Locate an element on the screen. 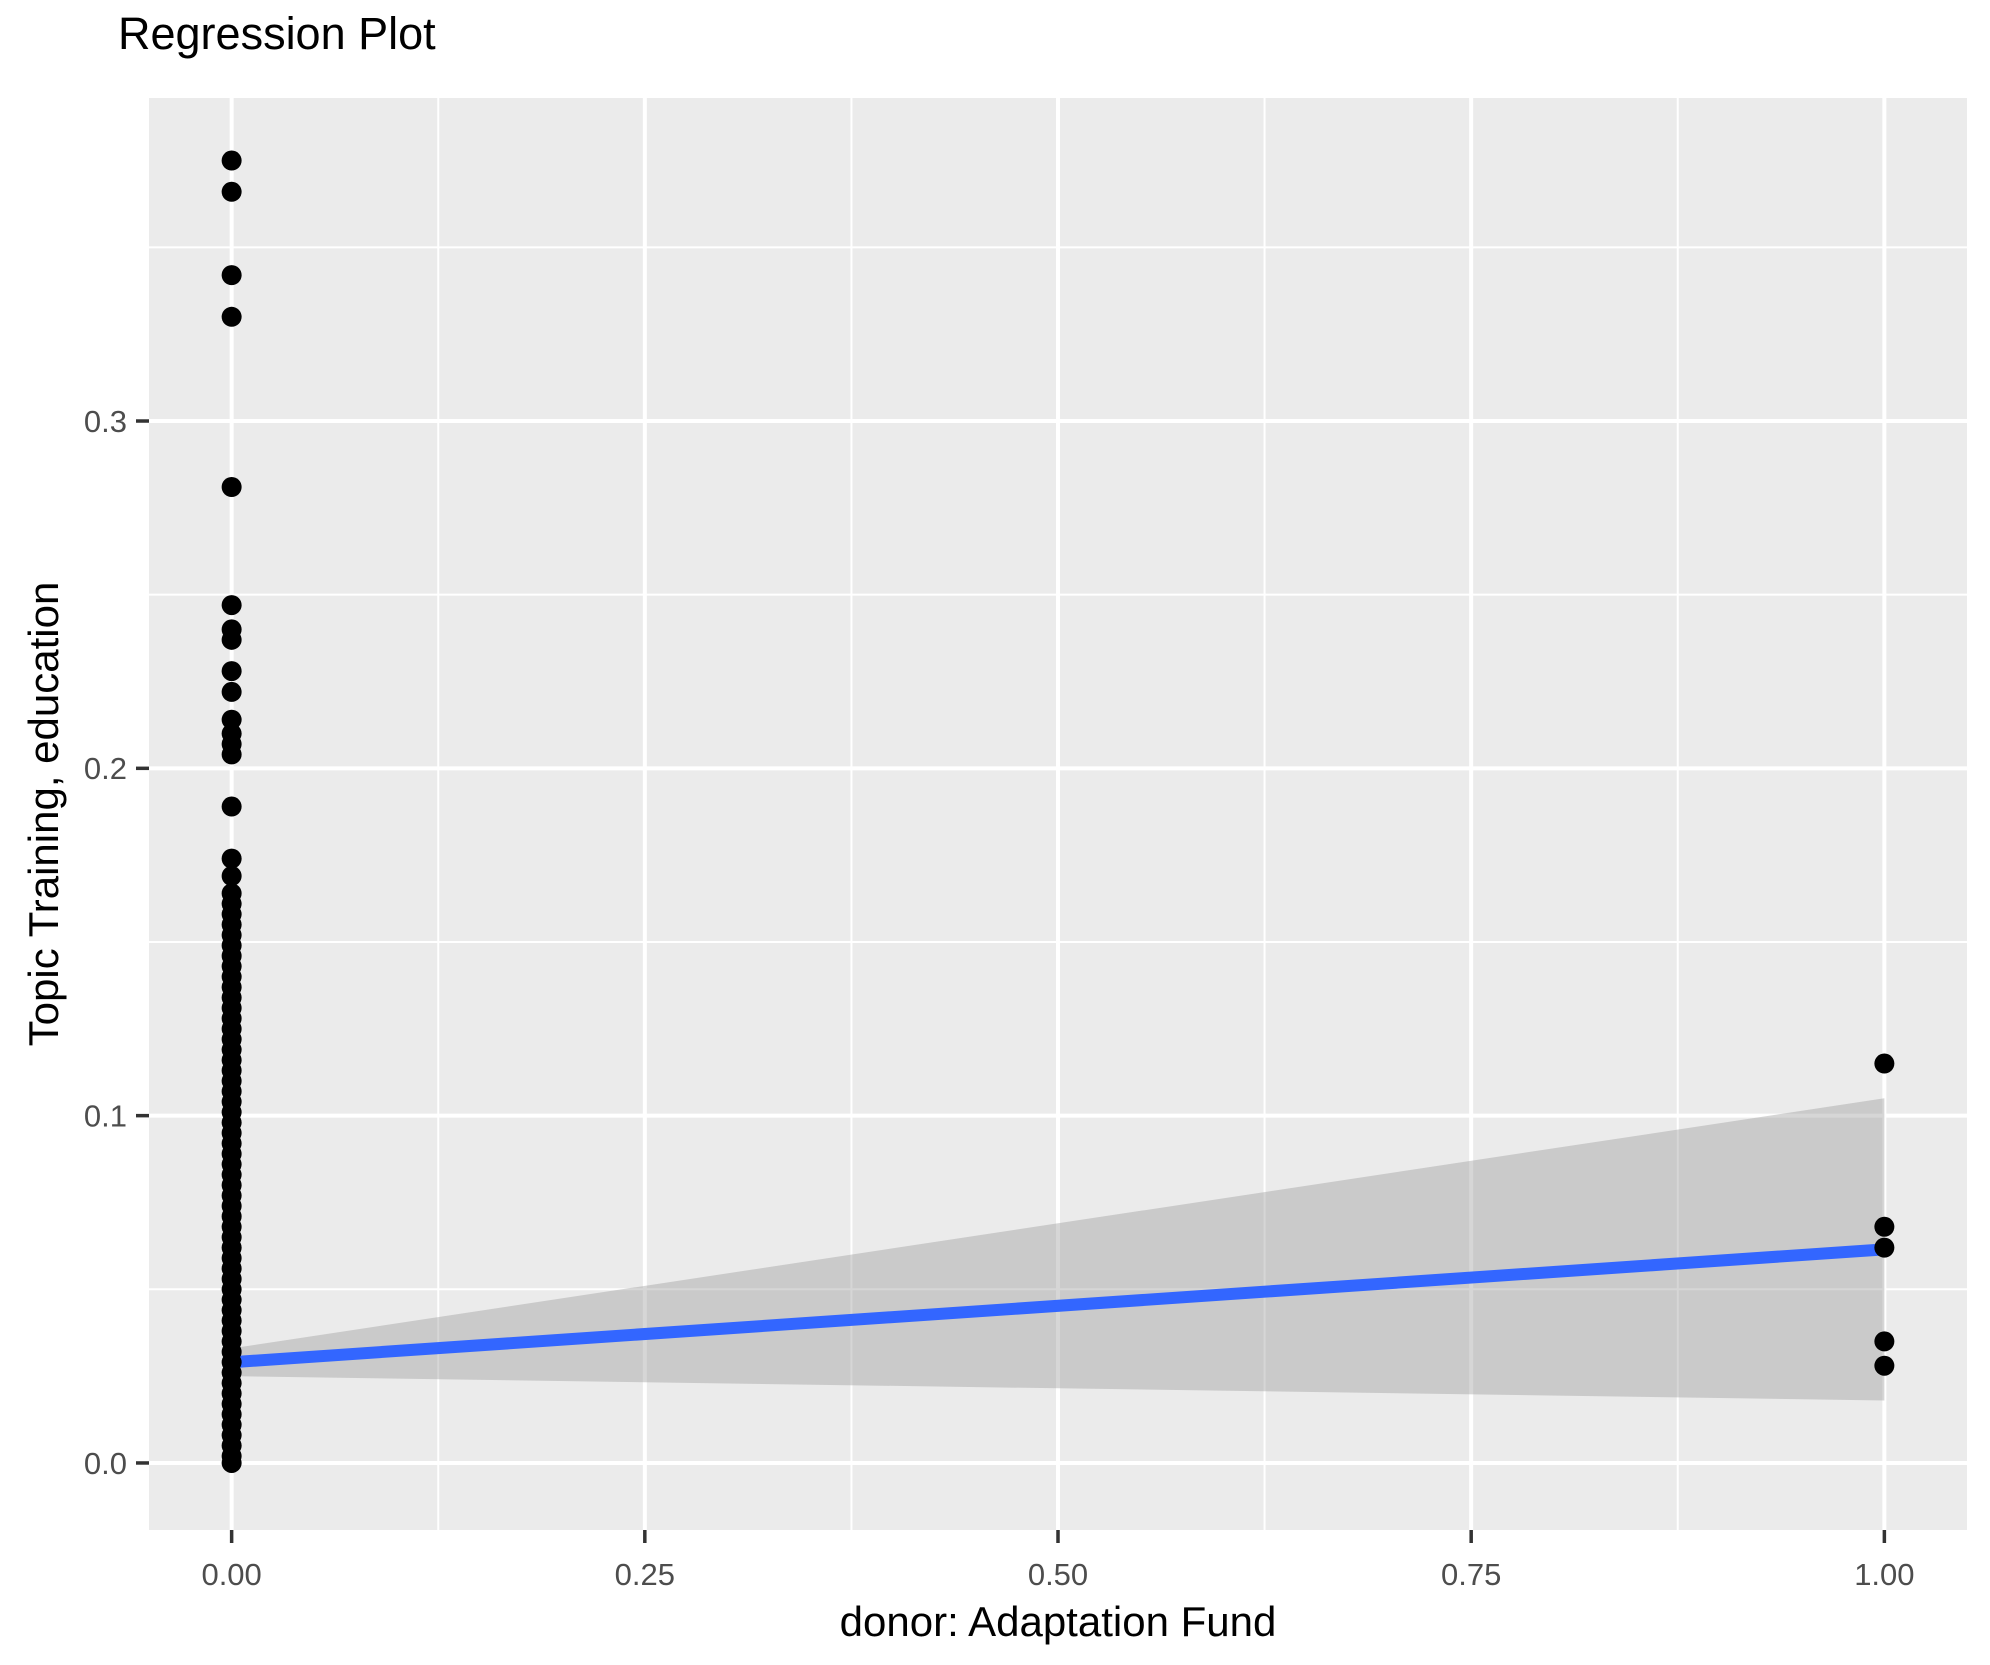 The image size is (1990, 1665). y-axis-title: Topic Training, education is located at coordinates (43, 814).